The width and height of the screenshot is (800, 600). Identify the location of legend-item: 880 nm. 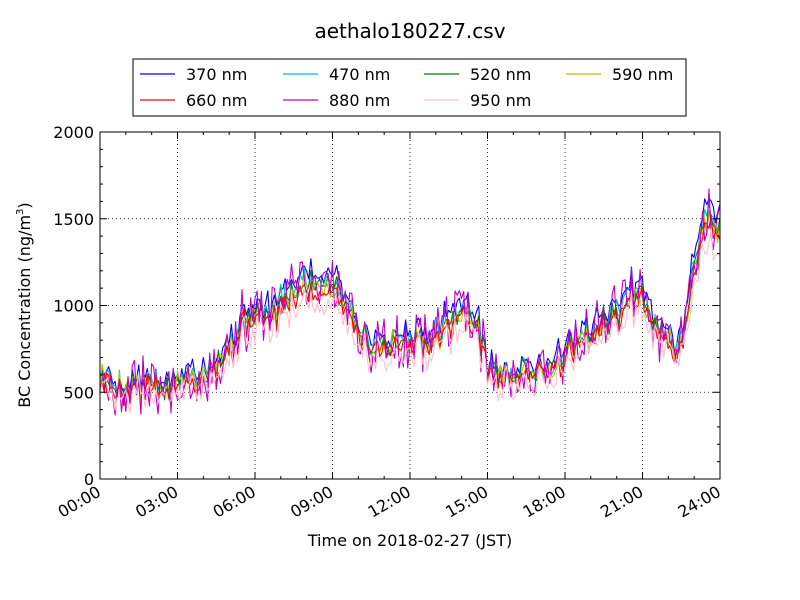
(336, 100).